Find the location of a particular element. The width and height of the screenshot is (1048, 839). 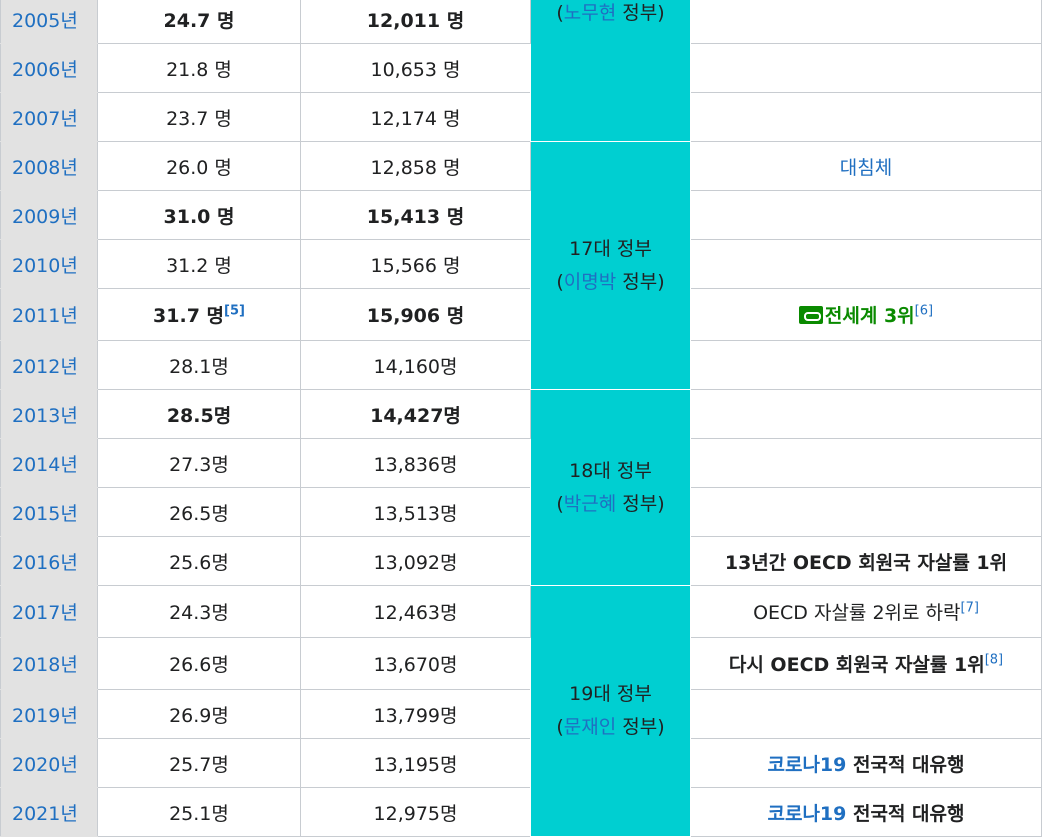

year-cell: 2012년 is located at coordinates (49, 365).